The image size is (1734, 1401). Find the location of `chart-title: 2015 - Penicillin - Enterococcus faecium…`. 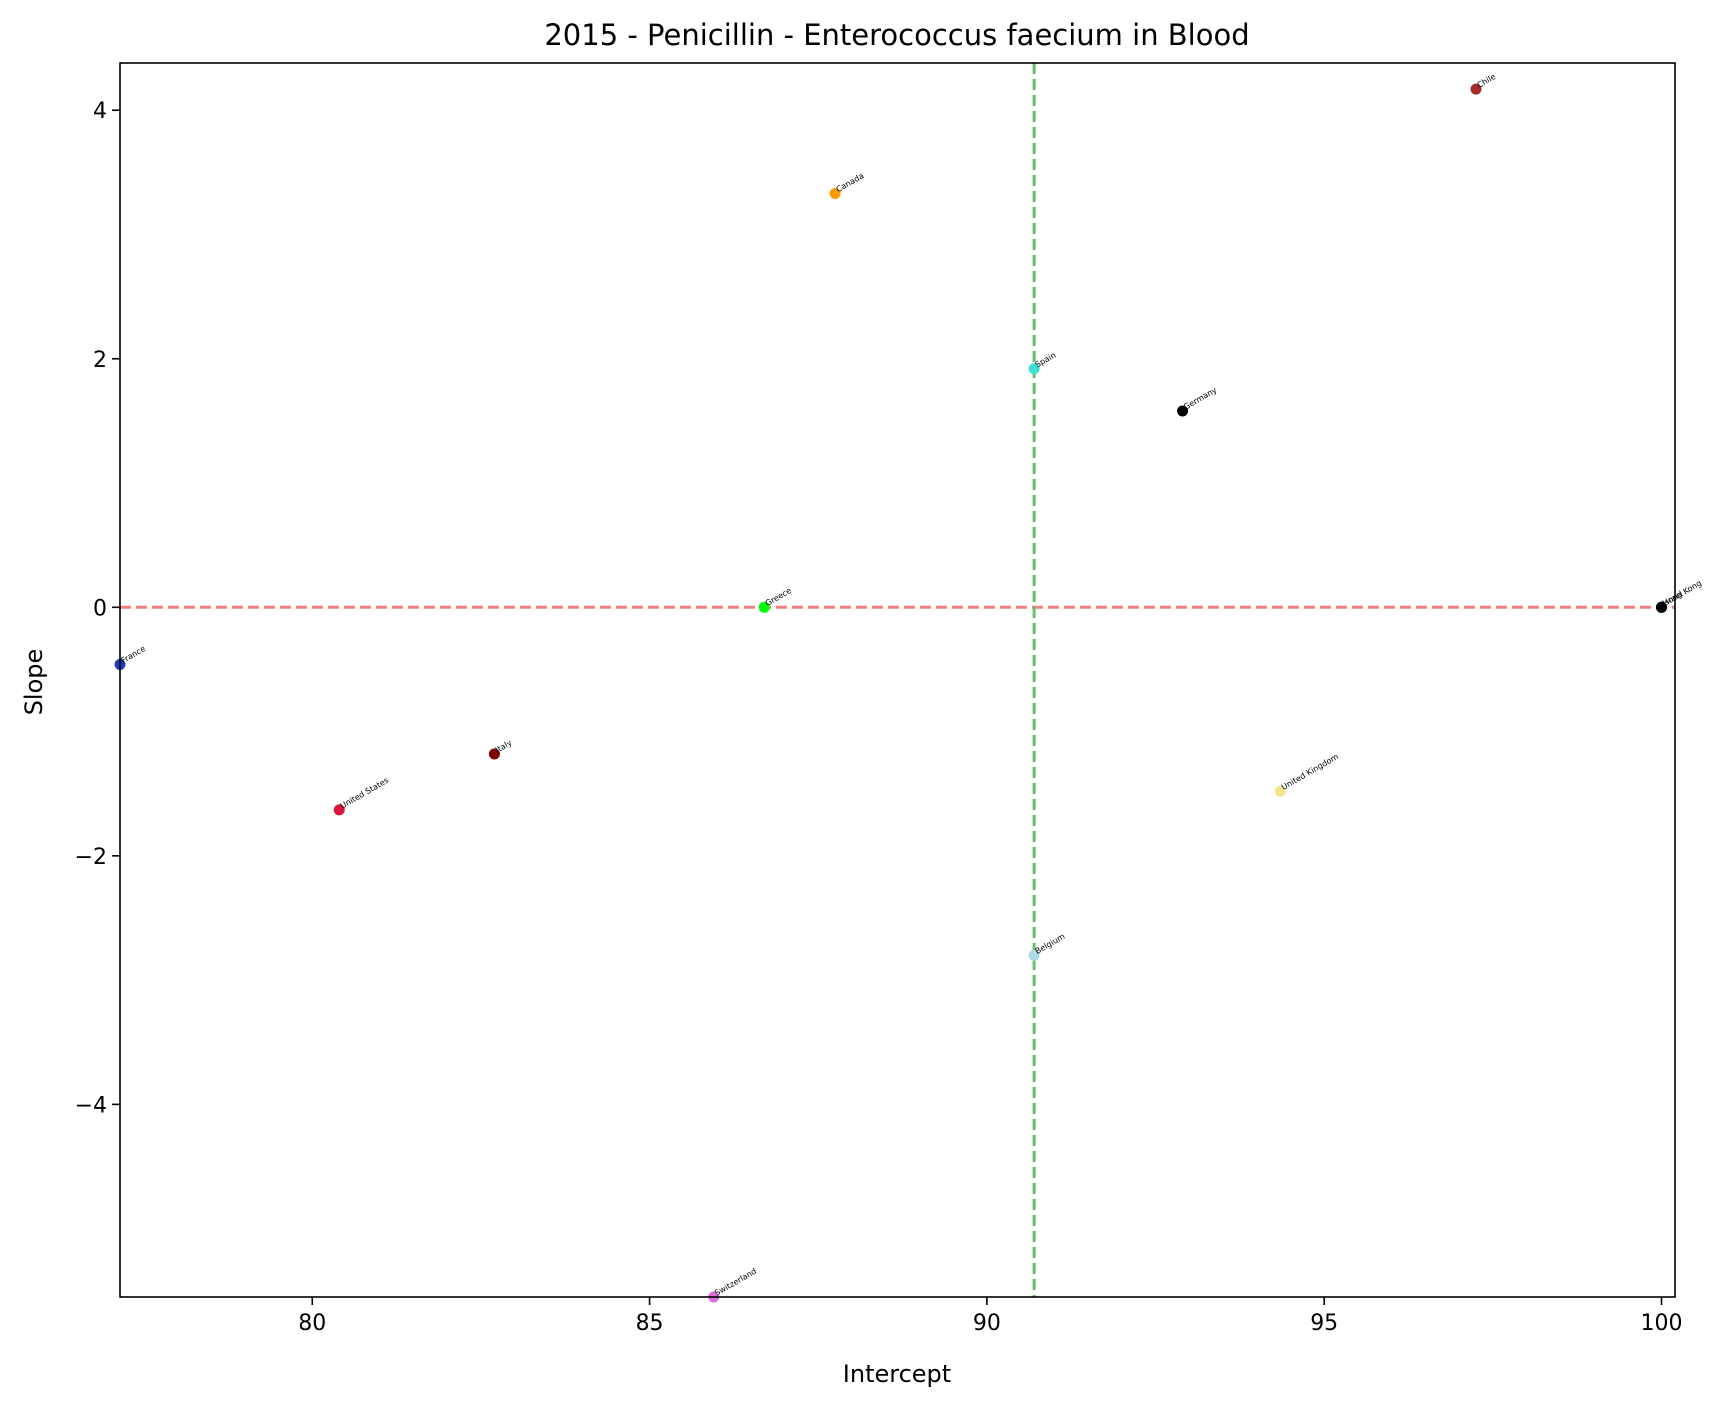

chart-title: 2015 - Penicillin - Enterococcus faecium… is located at coordinates (896, 35).